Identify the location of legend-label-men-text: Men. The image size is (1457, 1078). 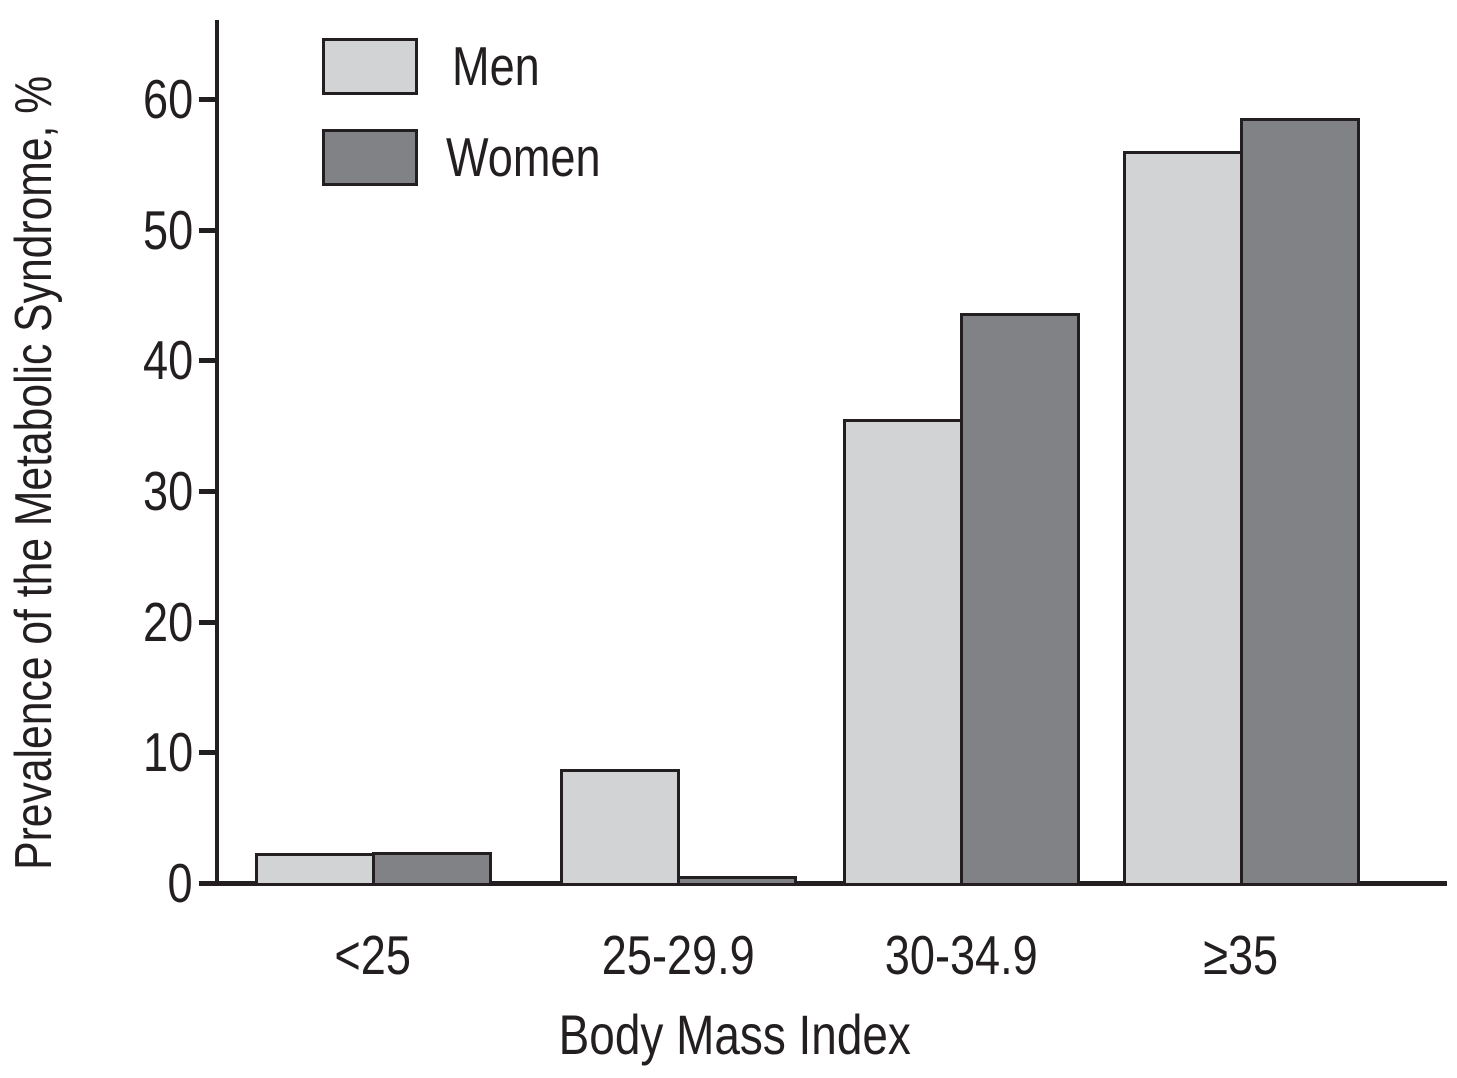
(496, 66).